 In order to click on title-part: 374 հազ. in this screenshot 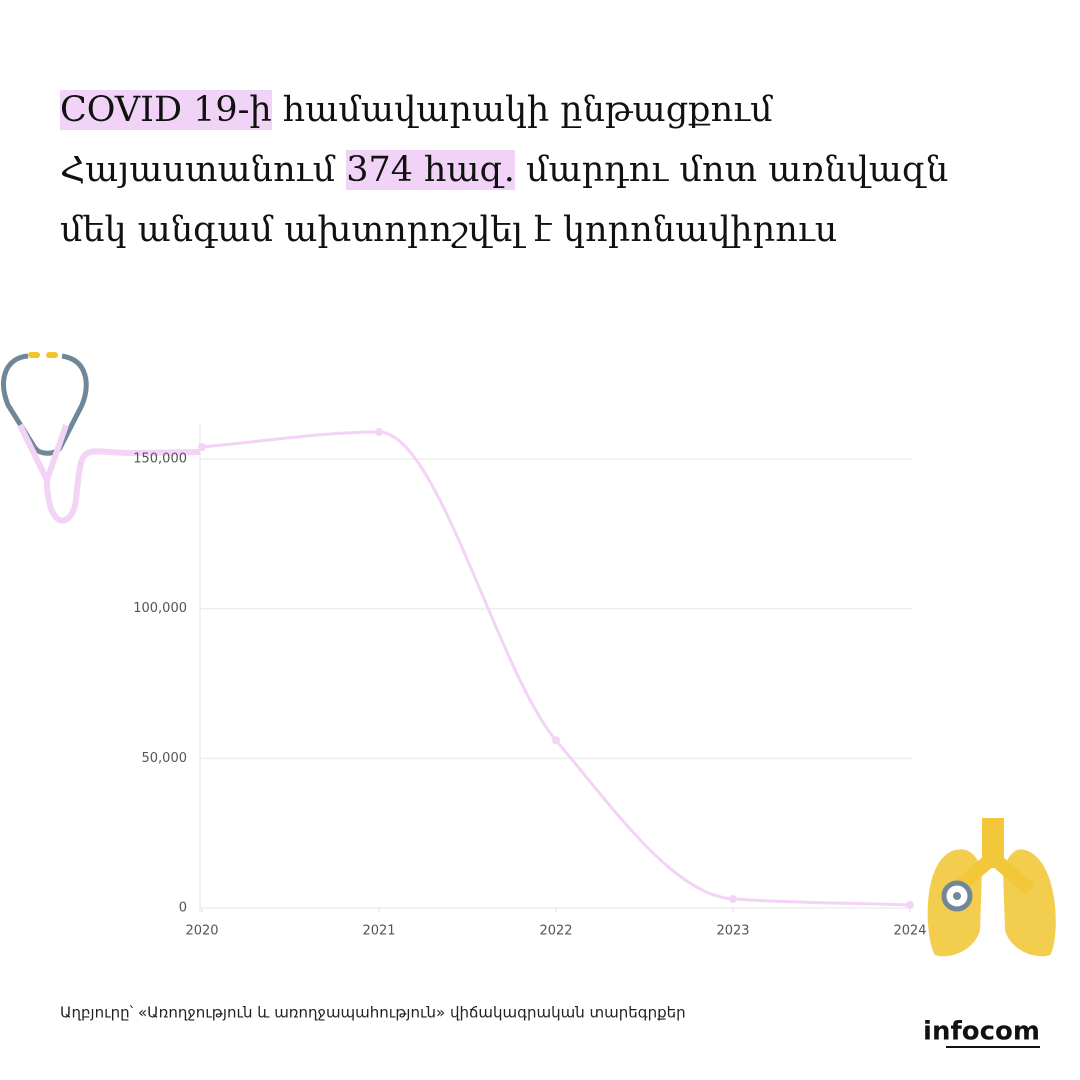, I will do `click(430, 170)`.